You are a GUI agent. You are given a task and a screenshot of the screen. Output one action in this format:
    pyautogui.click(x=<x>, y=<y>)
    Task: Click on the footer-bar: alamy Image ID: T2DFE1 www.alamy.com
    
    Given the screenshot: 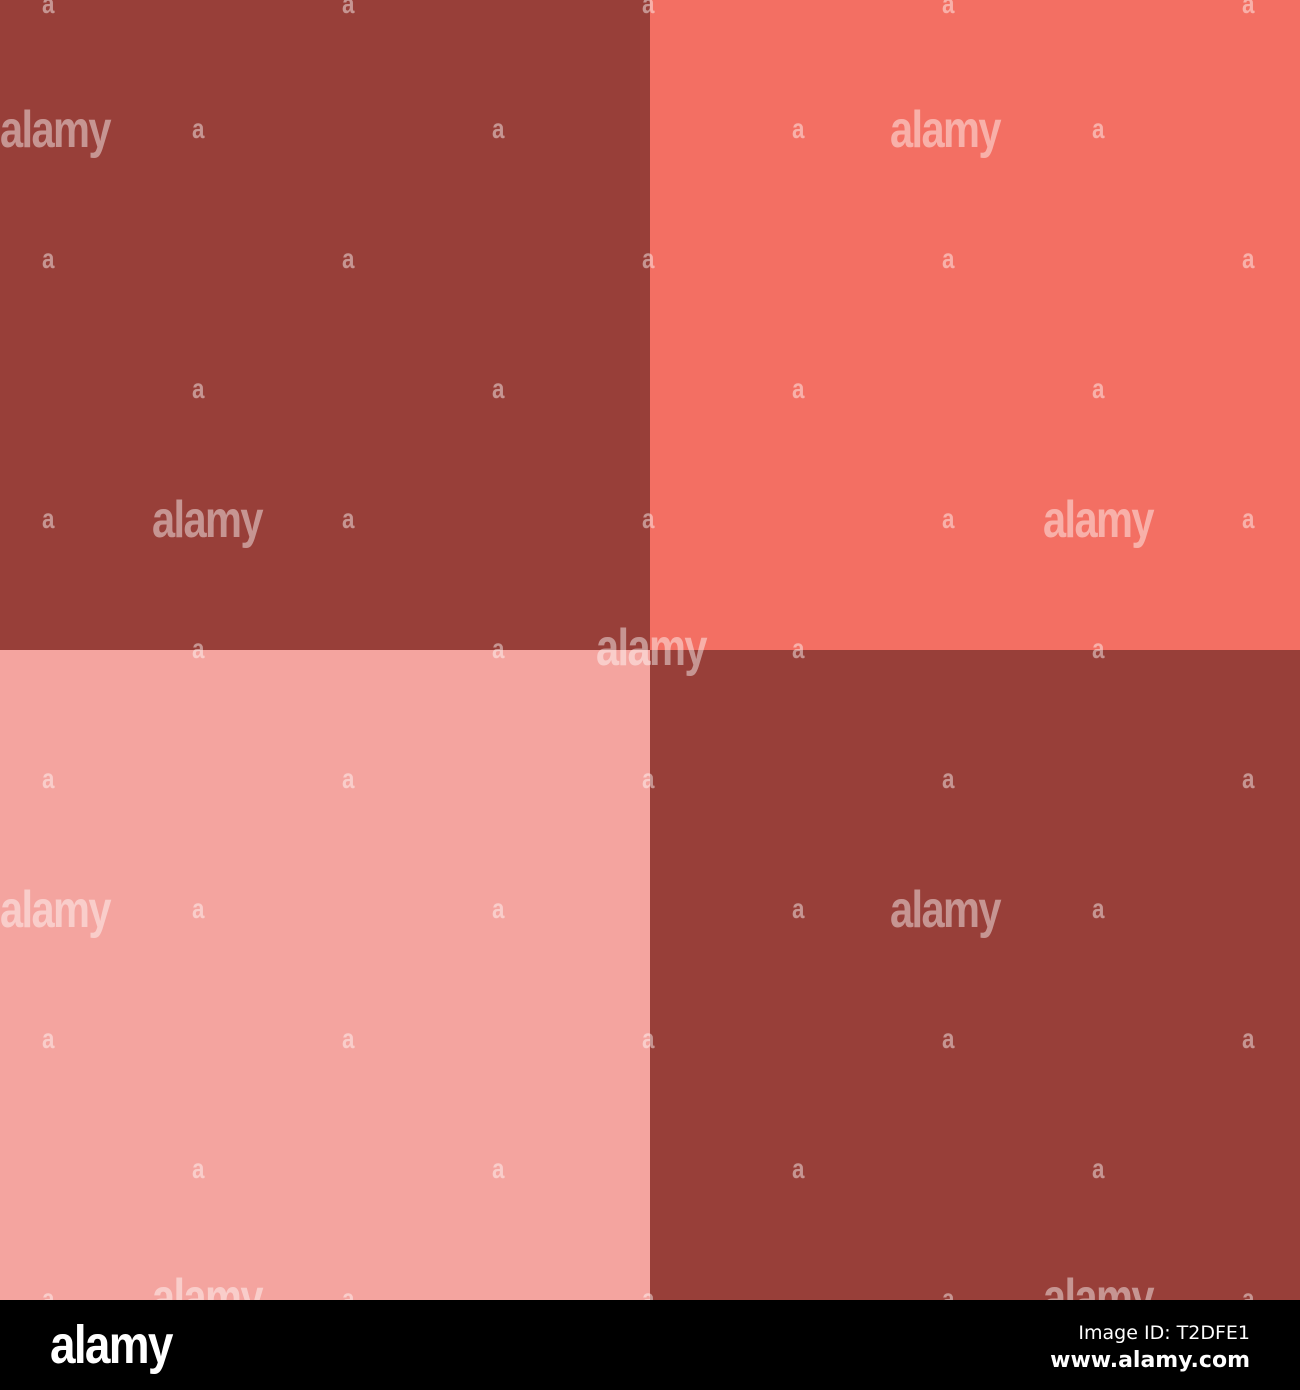 What is the action you would take?
    pyautogui.click(x=650, y=1345)
    